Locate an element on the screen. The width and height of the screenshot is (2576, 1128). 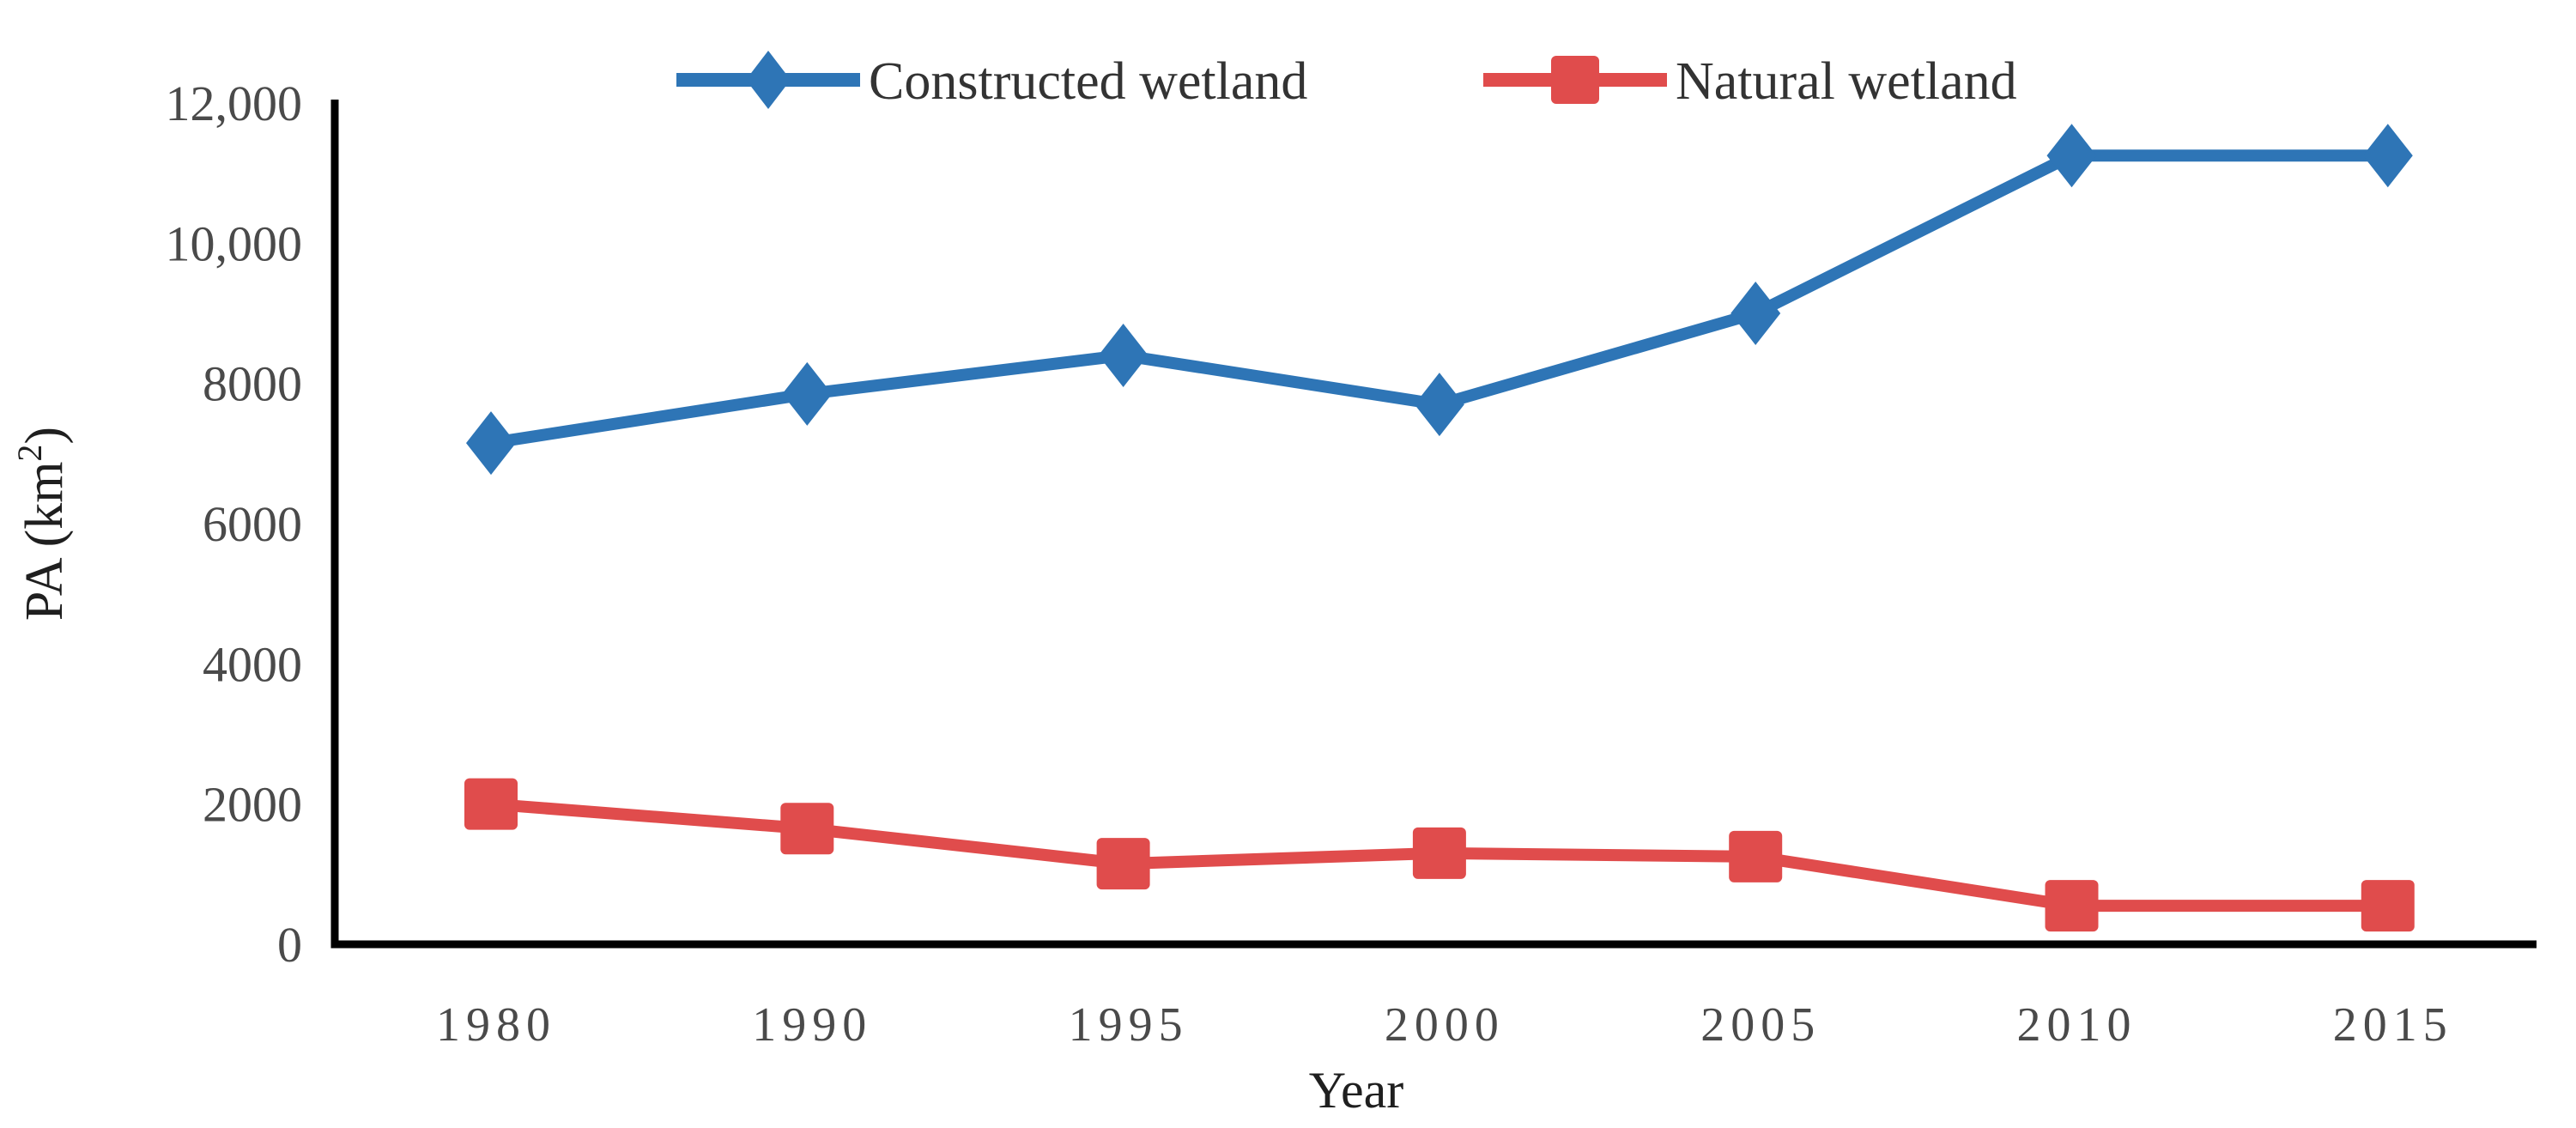
y-tick-label: 4000 is located at coordinates (252, 664).